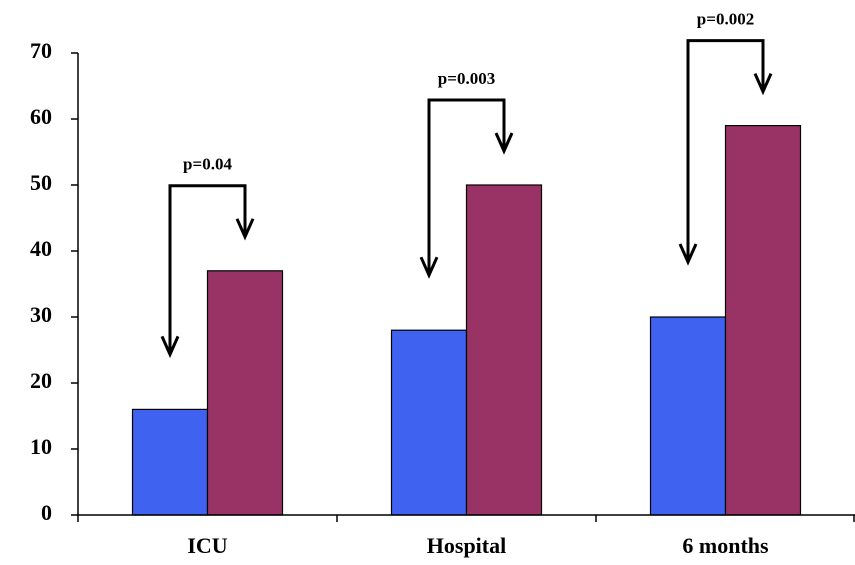 This screenshot has height=565, width=855. What do you see at coordinates (41, 182) in the screenshot?
I see `y-tick-label: 50` at bounding box center [41, 182].